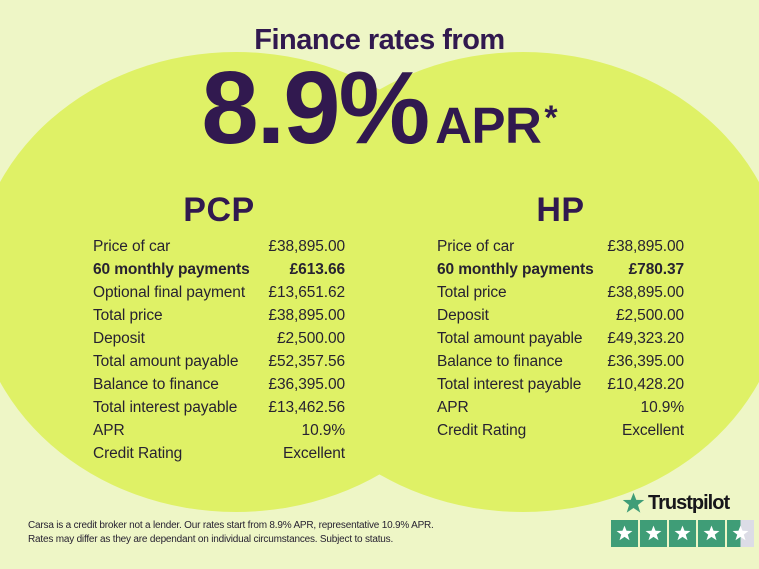 The width and height of the screenshot is (759, 569). Describe the element at coordinates (689, 503) in the screenshot. I see `trustpilot-wordmark: Trustpilot` at that location.